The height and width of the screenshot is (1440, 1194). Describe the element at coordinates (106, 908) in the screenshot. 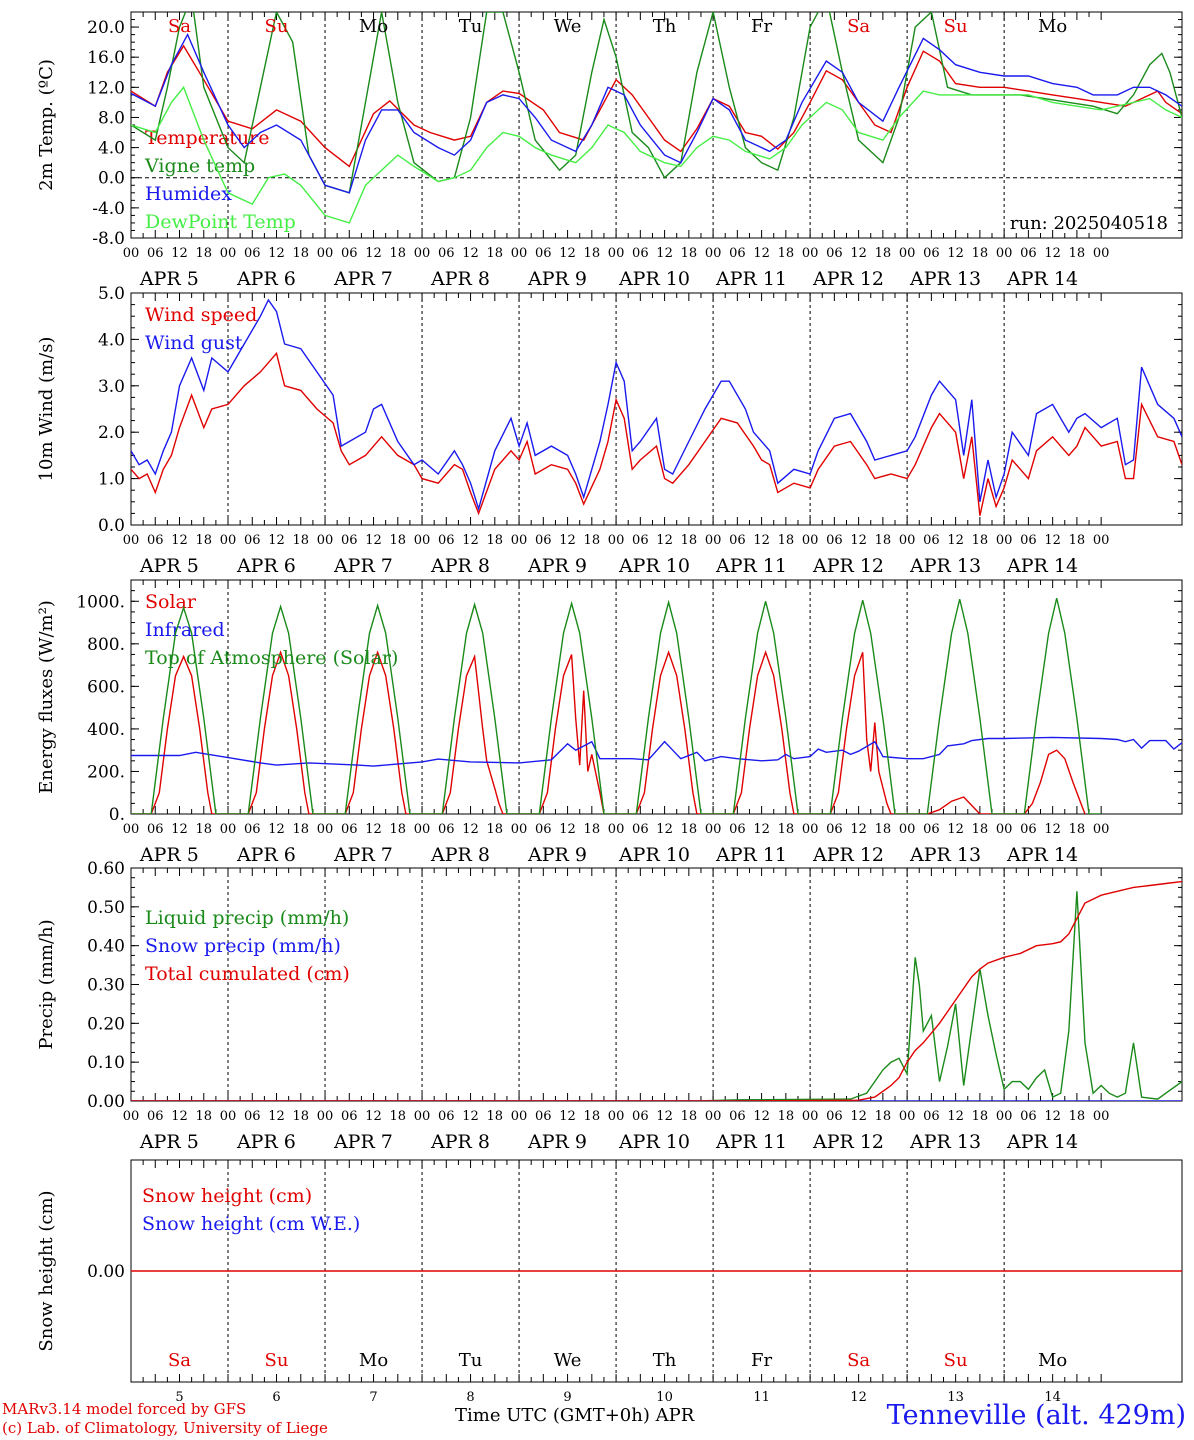

I see `y-tick-label: 0.50` at that location.